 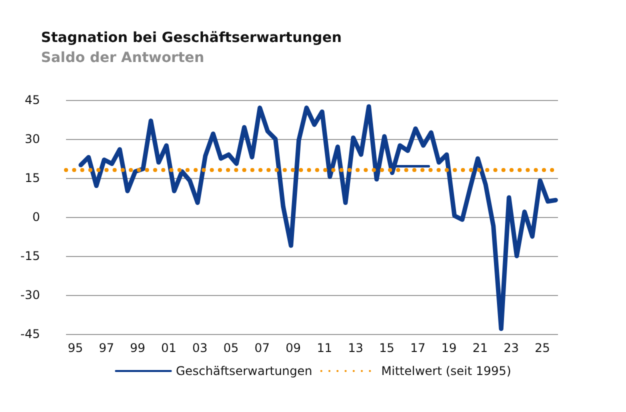 I want to click on x-tick-label: 21, so click(x=480, y=348).